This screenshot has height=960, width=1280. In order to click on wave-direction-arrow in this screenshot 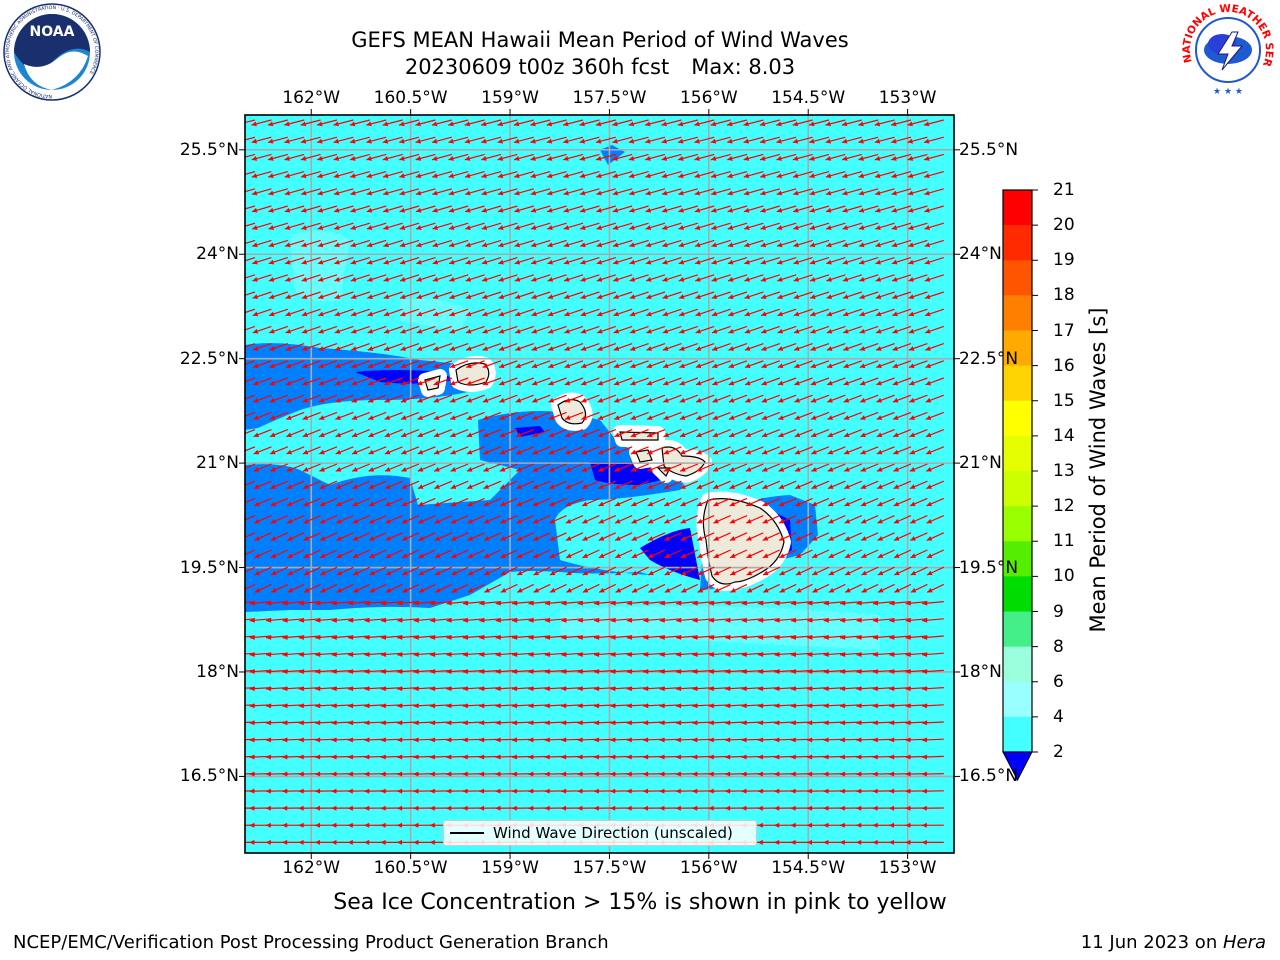, I will do `click(250, 619)`.